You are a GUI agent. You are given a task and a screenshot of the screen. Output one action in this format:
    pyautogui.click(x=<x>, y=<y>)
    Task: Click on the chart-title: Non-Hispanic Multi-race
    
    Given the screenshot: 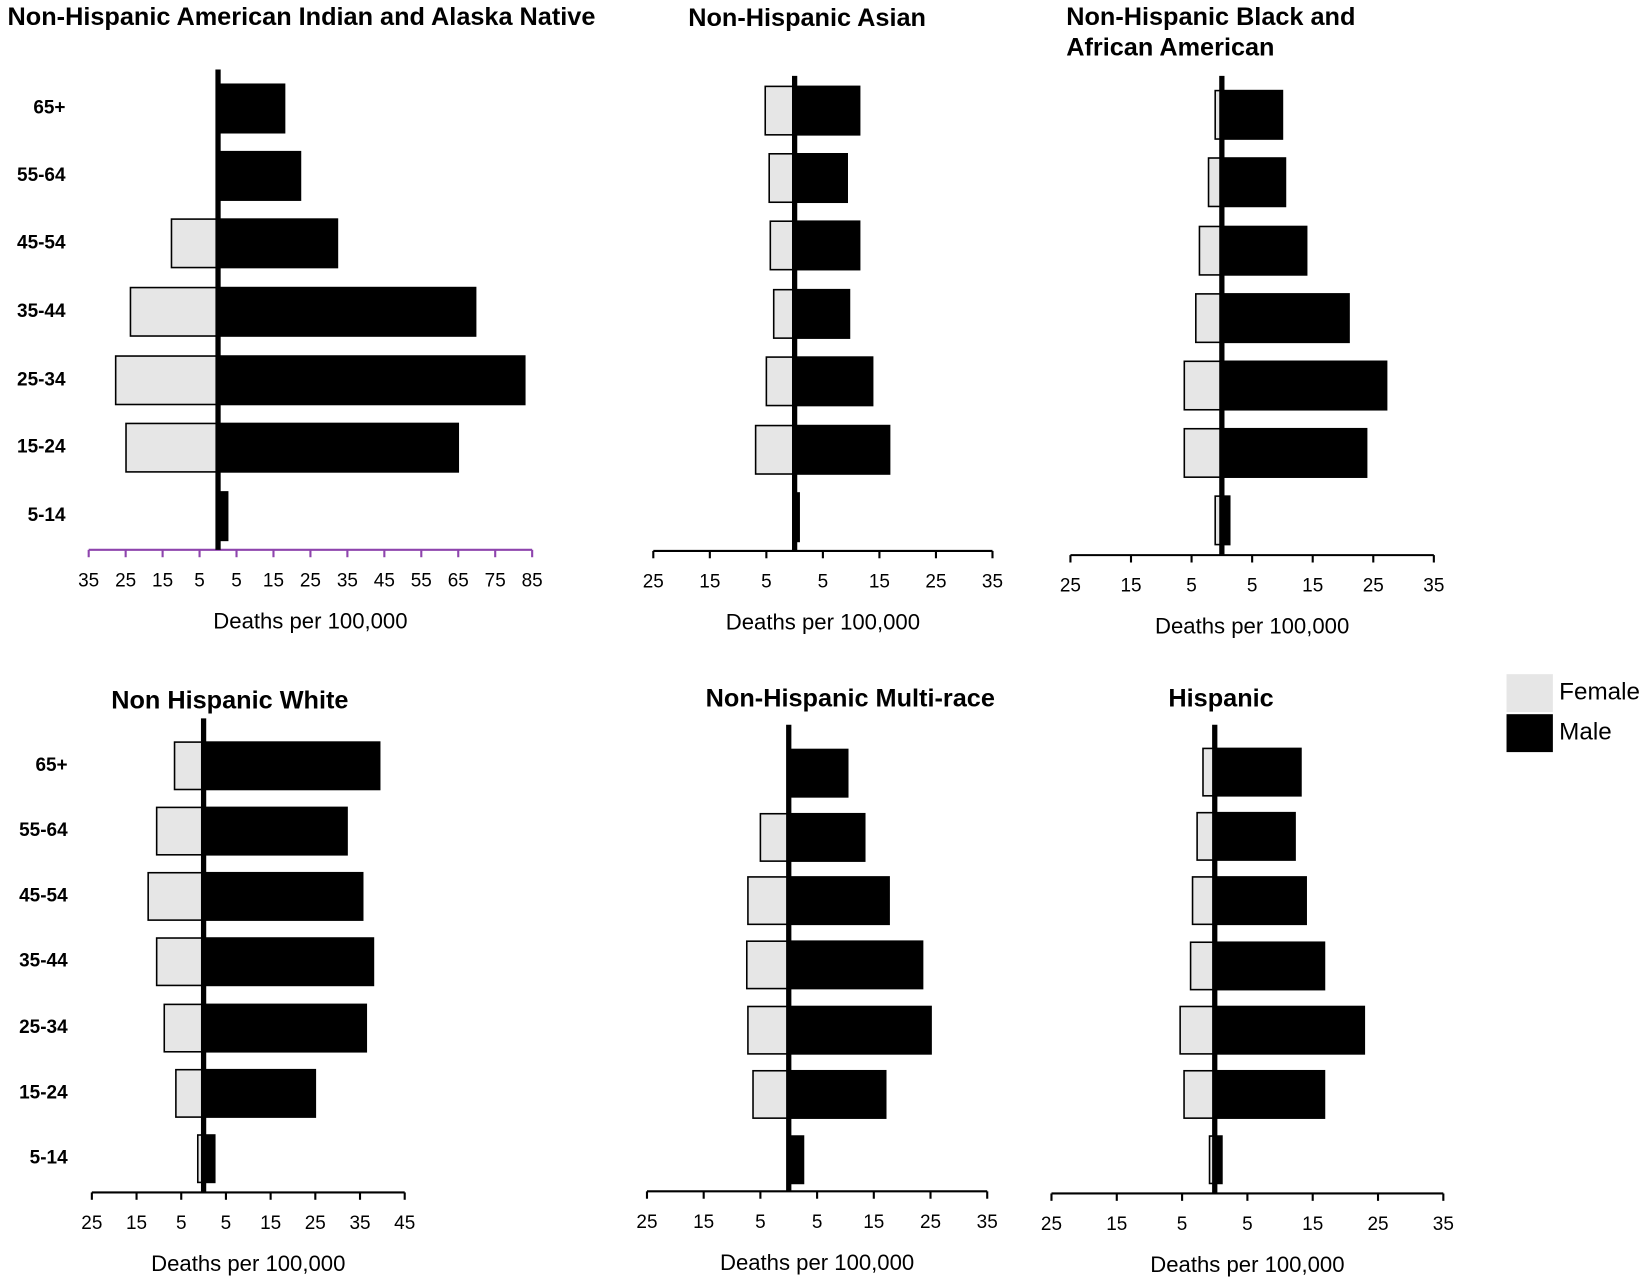 What is the action you would take?
    pyautogui.click(x=850, y=698)
    